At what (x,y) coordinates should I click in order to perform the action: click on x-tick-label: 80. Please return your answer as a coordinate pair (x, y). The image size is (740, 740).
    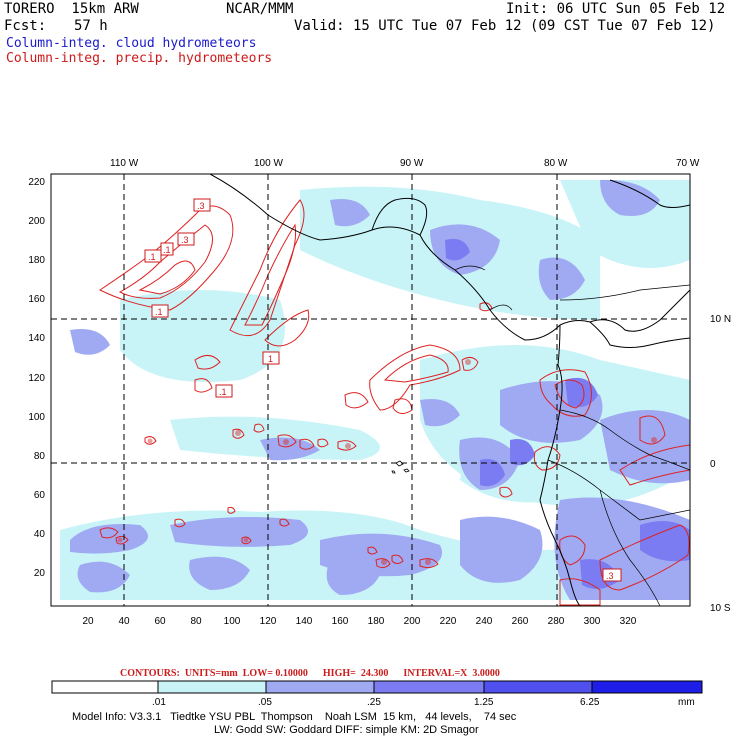
    Looking at the image, I should click on (196, 621).